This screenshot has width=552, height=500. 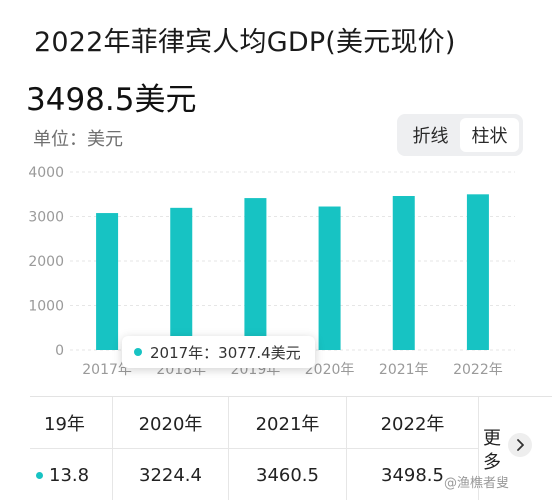 What do you see at coordinates (170, 423) in the screenshot?
I see `table-header-cell: 2020年` at bounding box center [170, 423].